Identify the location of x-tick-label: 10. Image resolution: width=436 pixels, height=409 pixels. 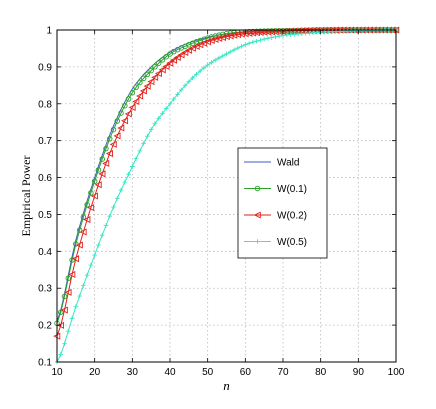
(57, 372).